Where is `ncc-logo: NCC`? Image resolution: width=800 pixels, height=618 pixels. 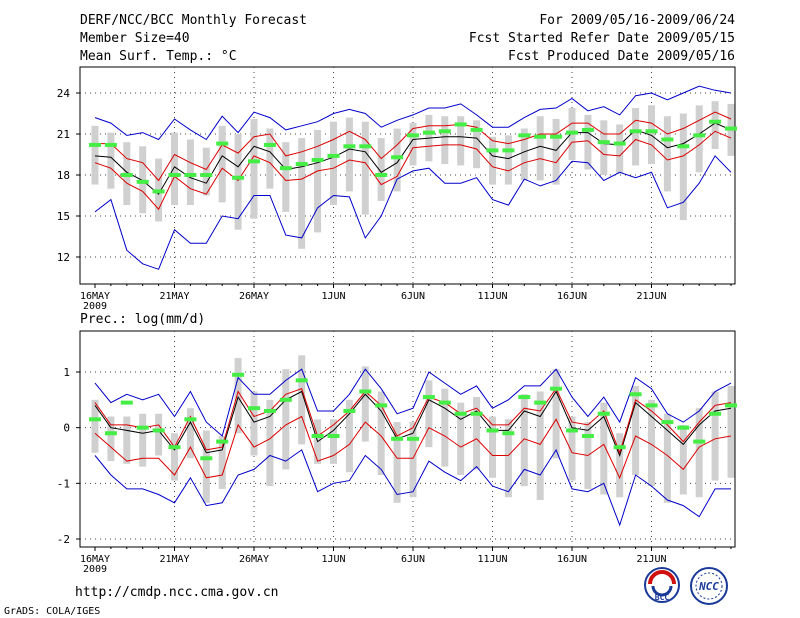
ncc-logo: NCC is located at coordinates (709, 586).